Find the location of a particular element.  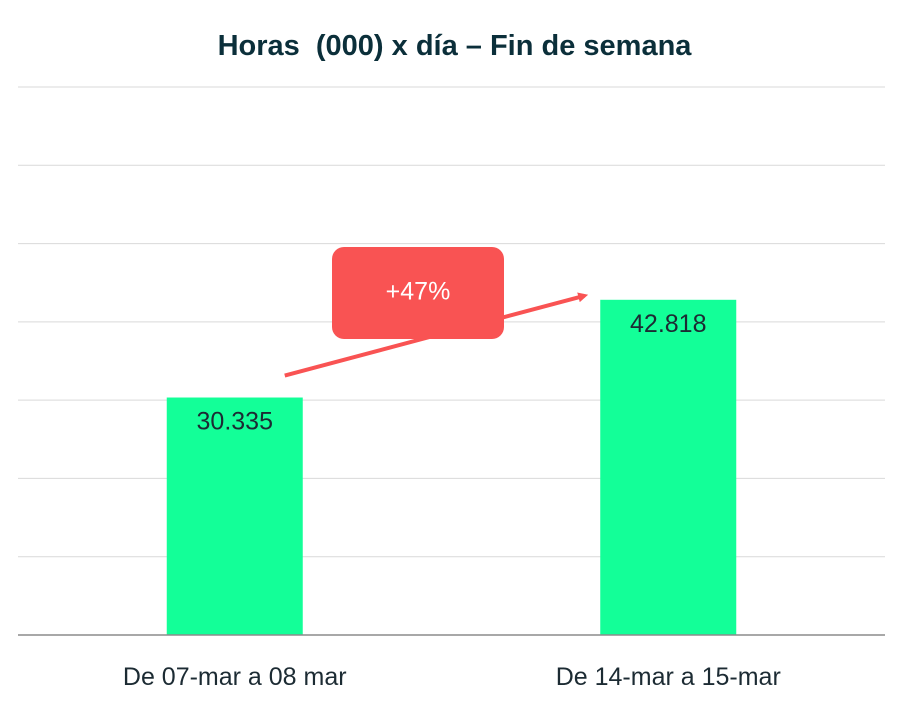

chart-title: Horas (000) x día – Fin de semana is located at coordinates (454, 46).